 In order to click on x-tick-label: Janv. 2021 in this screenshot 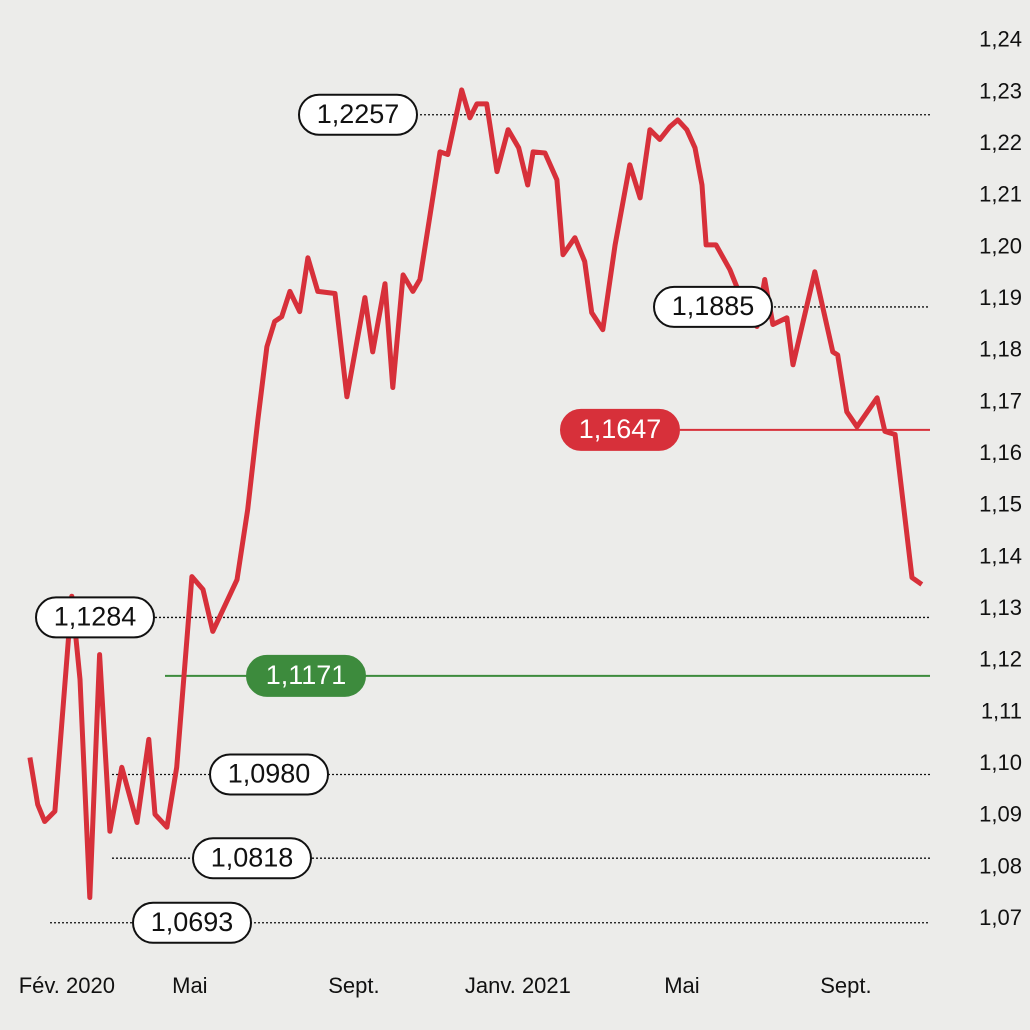, I will do `click(518, 985)`.